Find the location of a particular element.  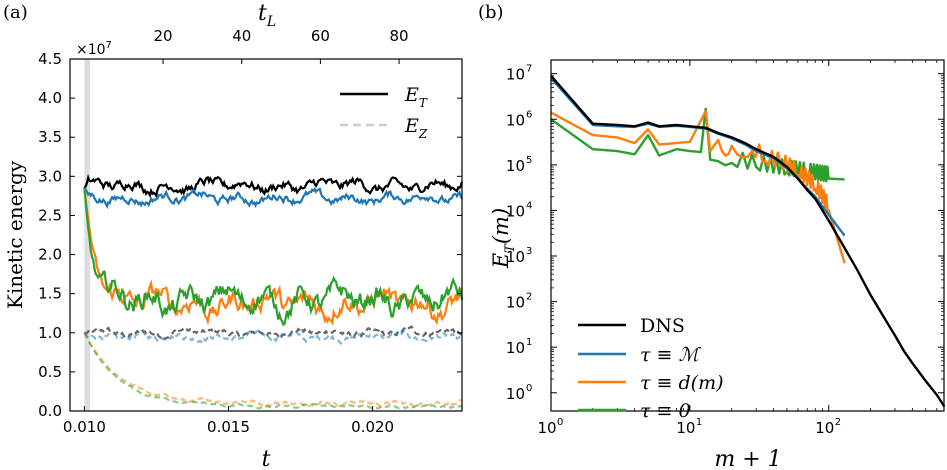

panel-b-x-label: m + 1 is located at coordinates (747, 458).